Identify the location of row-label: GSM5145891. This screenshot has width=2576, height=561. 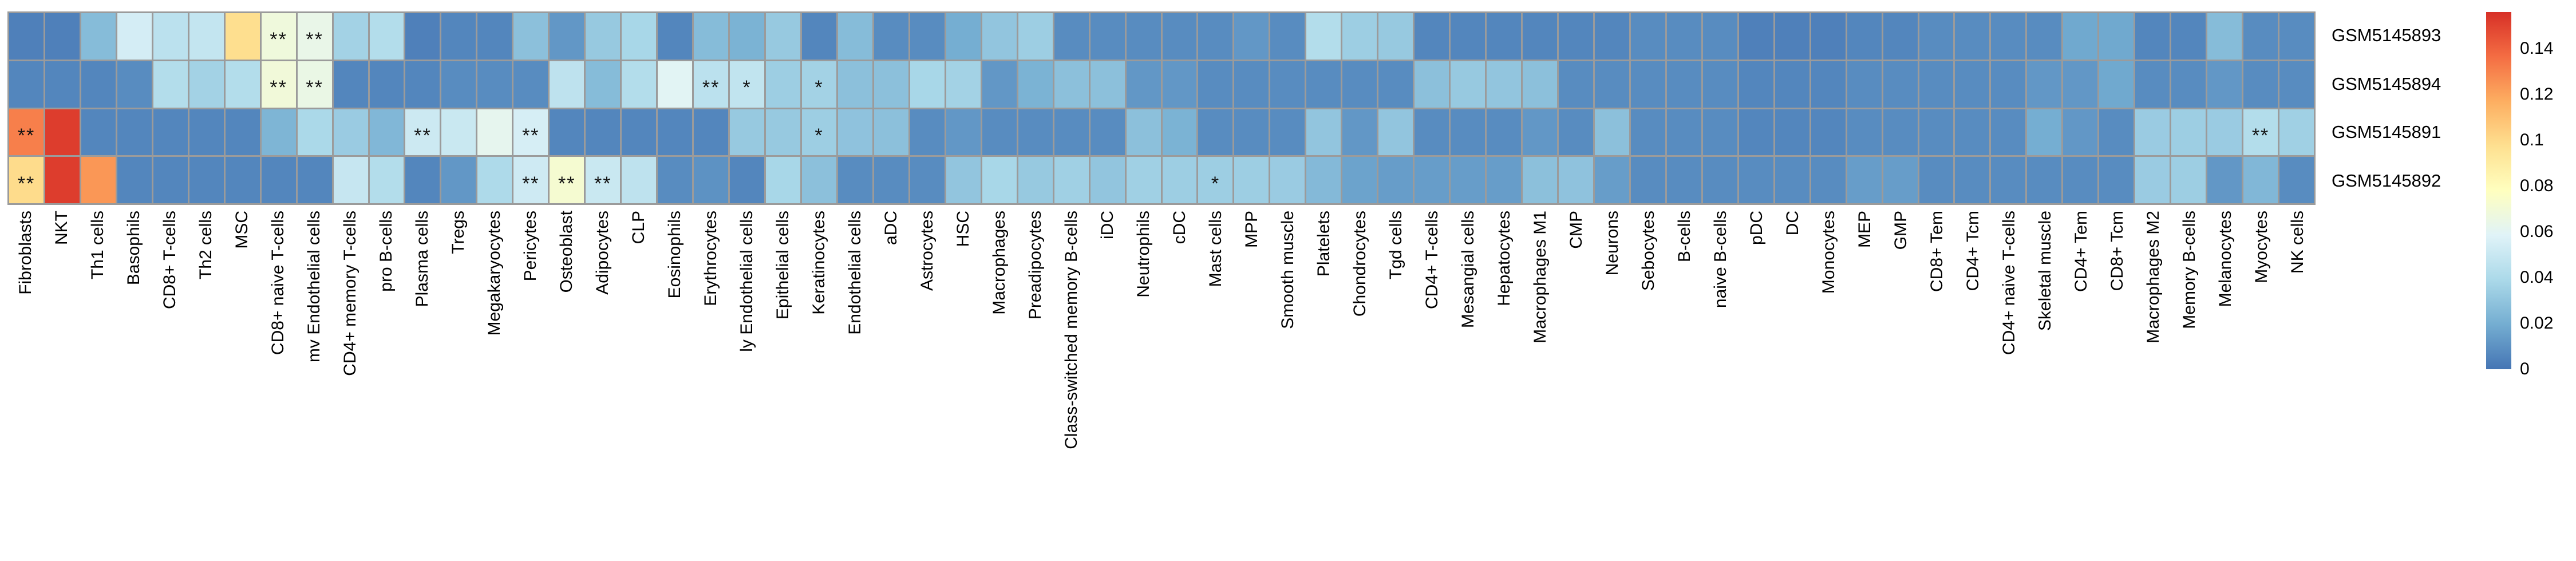
(2386, 132).